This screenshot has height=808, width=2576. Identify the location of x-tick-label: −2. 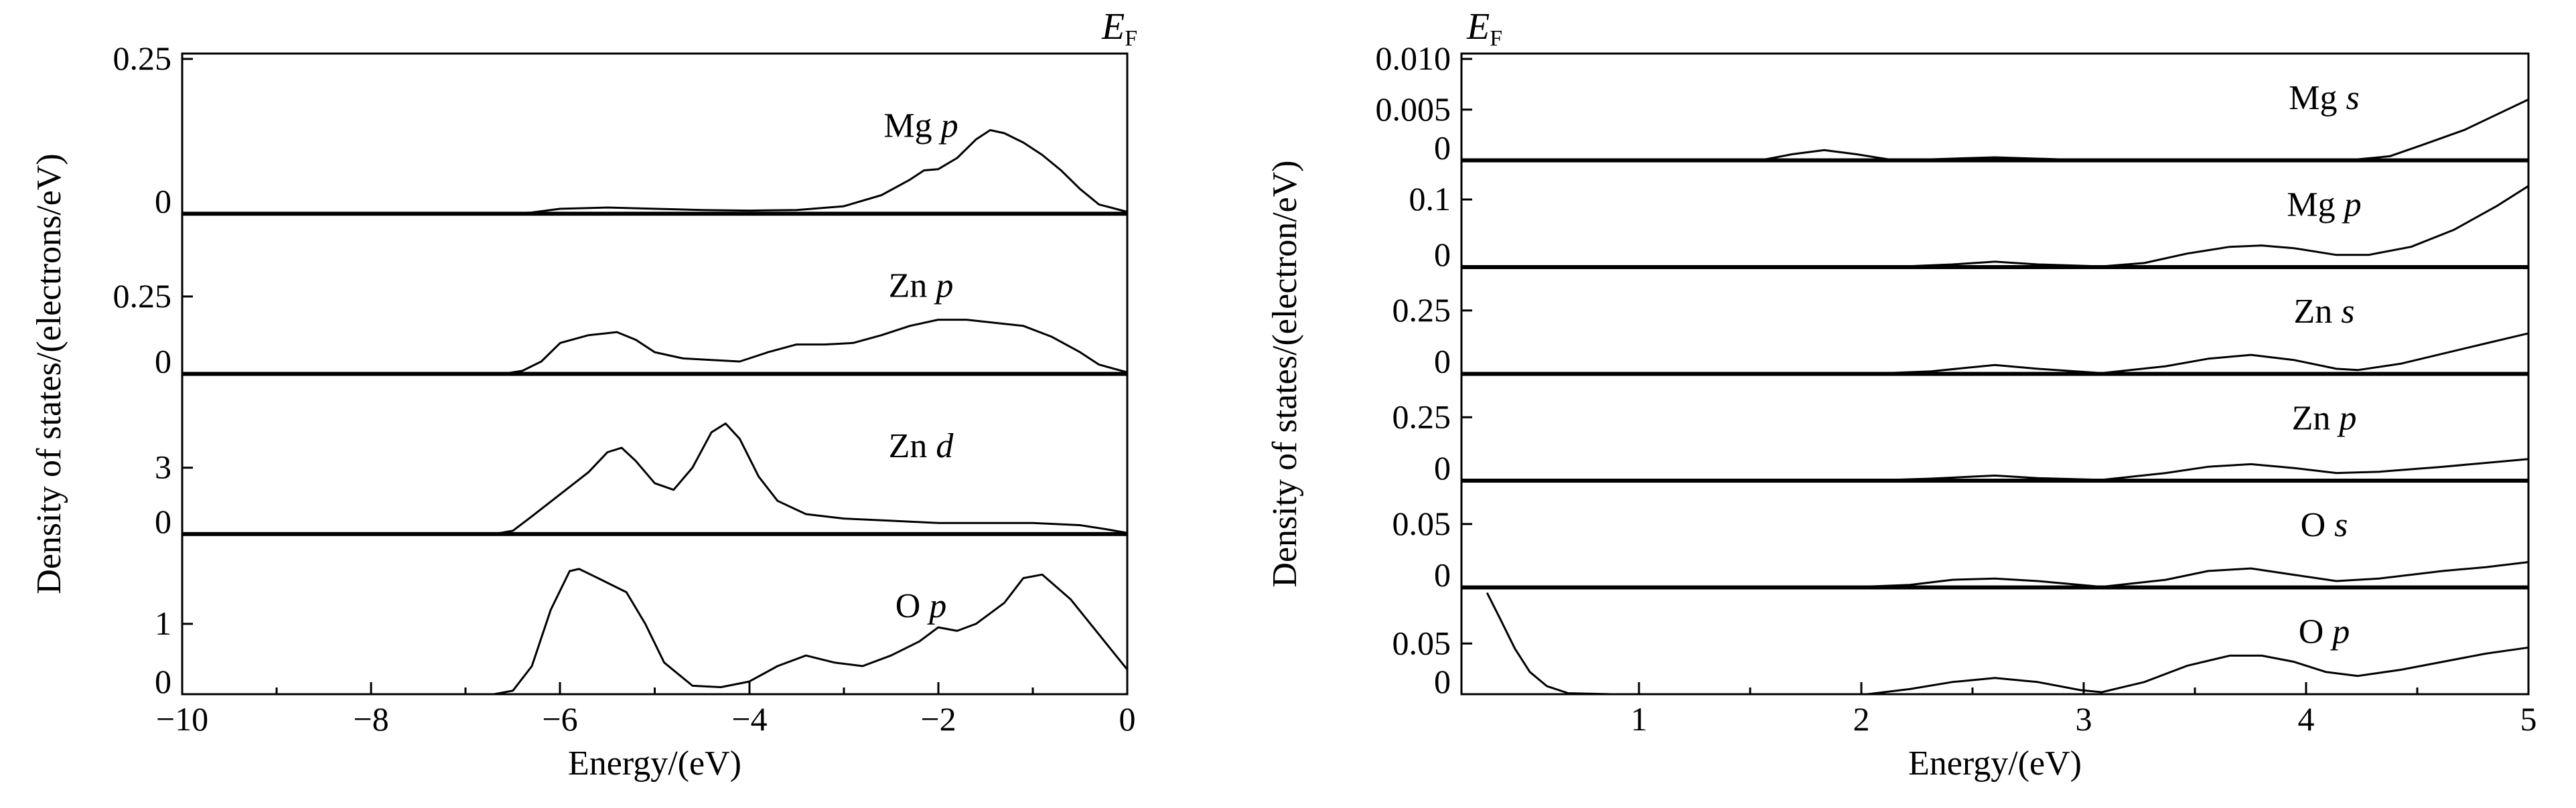
(938, 719).